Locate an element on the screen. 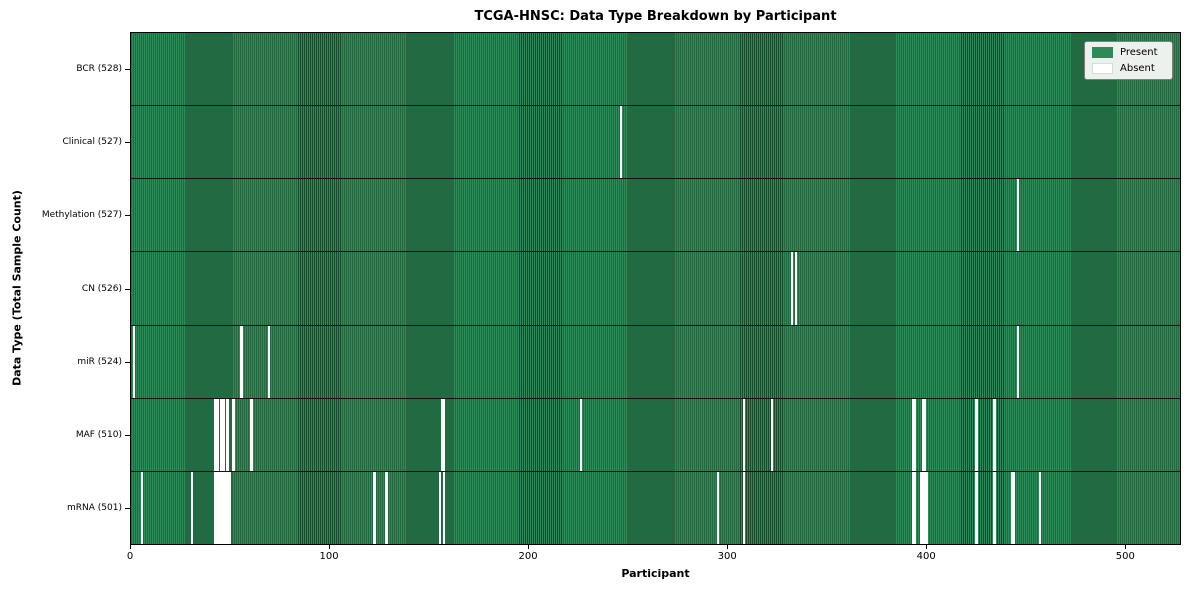  heatmap-row-maf is located at coordinates (655, 435).